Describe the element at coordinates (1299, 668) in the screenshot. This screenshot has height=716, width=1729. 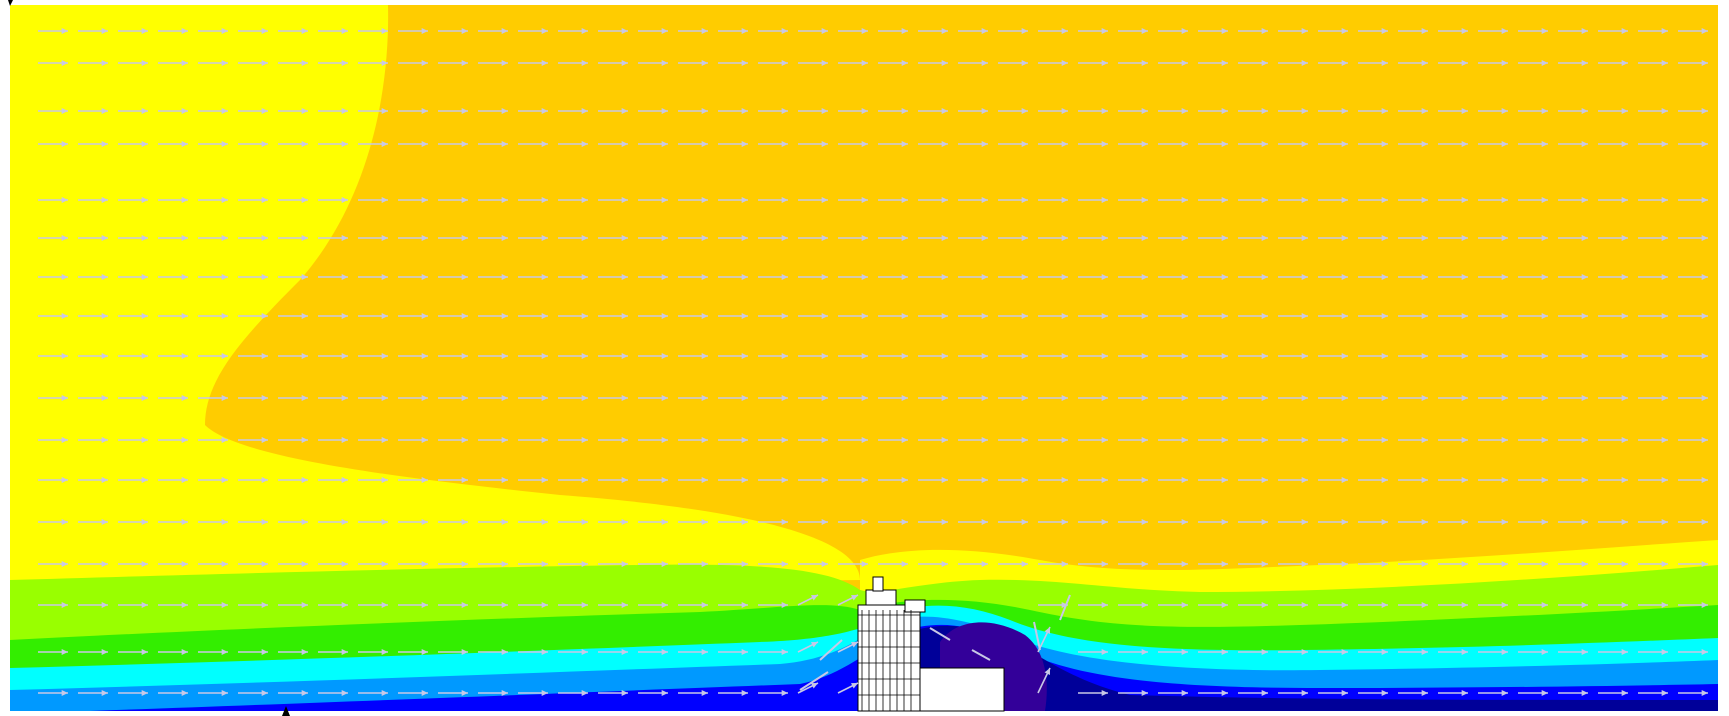
I see `contour-navy-wake` at that location.